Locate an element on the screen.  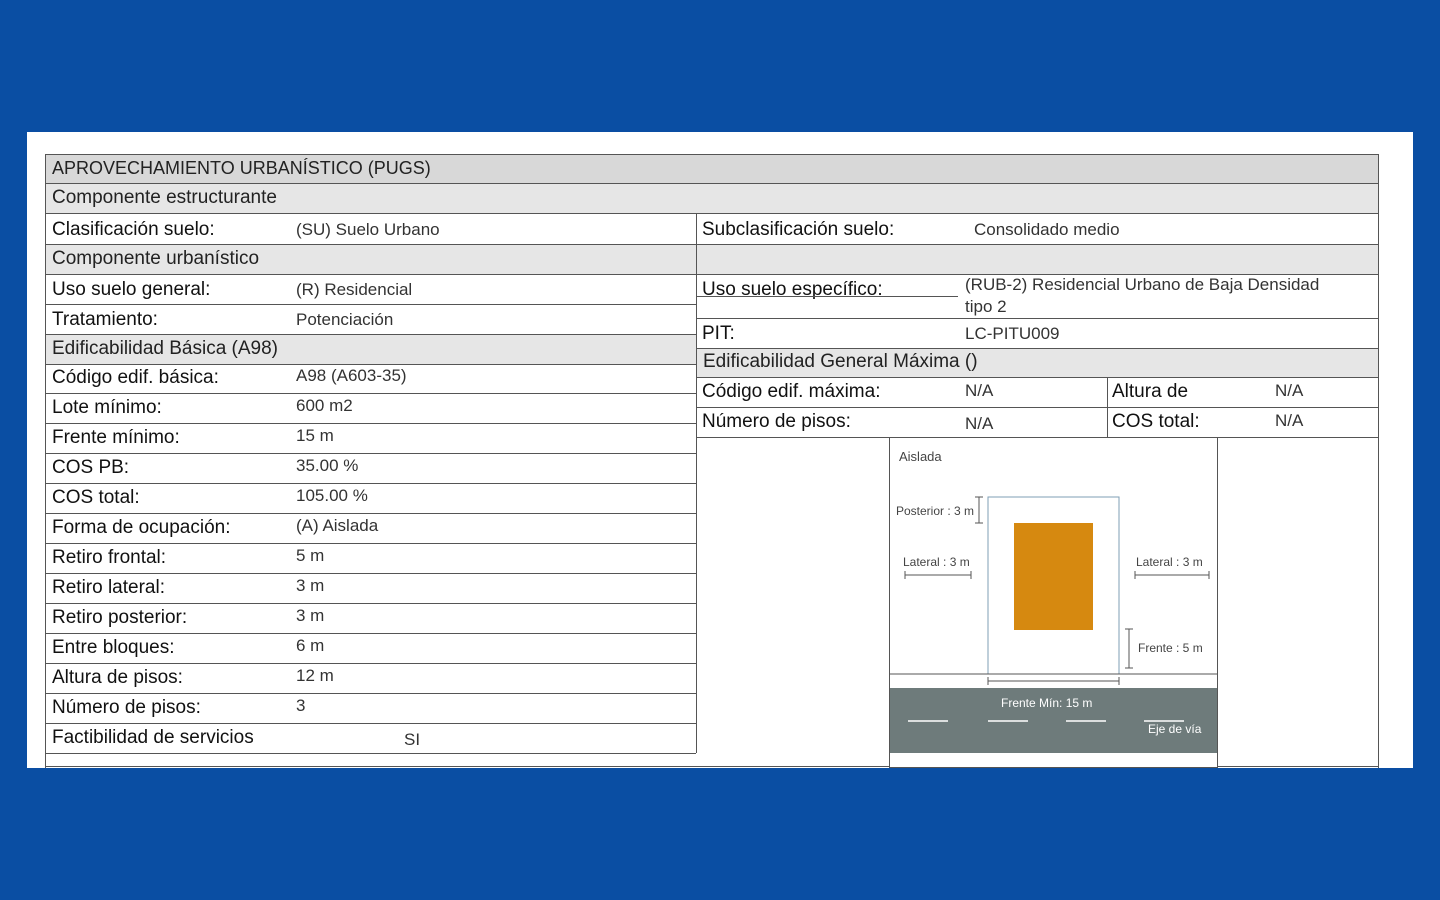
uso-especifico-value-line2: tipo 2 is located at coordinates (986, 306).